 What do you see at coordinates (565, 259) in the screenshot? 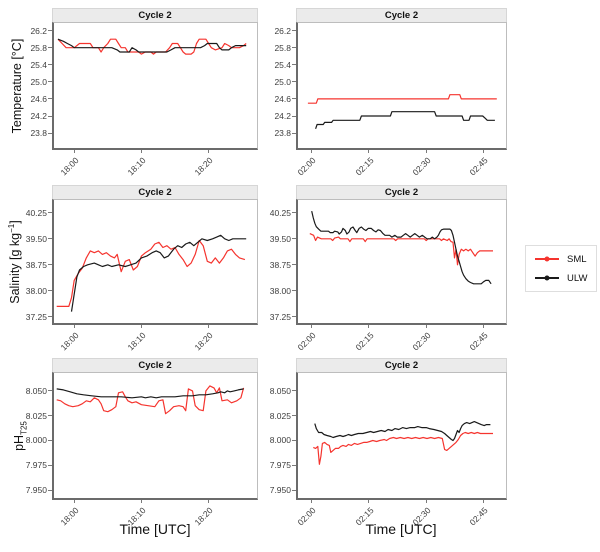
I see `legend-item-sml: SML` at bounding box center [565, 259].